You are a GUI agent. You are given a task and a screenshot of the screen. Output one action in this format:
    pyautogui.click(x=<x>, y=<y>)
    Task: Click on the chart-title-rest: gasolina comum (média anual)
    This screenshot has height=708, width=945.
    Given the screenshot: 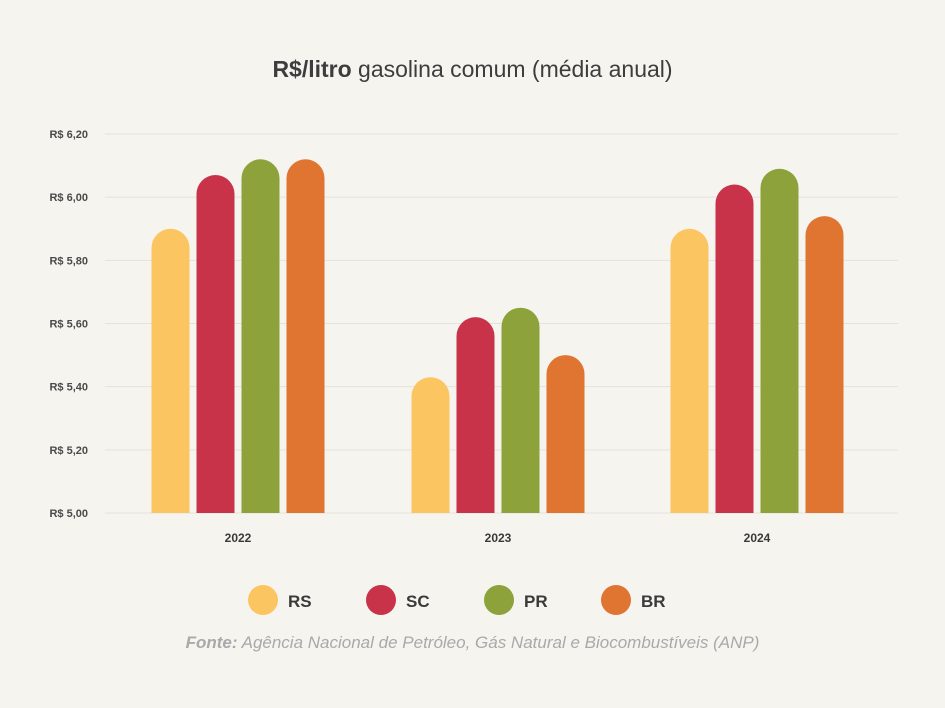 What is the action you would take?
    pyautogui.click(x=512, y=69)
    